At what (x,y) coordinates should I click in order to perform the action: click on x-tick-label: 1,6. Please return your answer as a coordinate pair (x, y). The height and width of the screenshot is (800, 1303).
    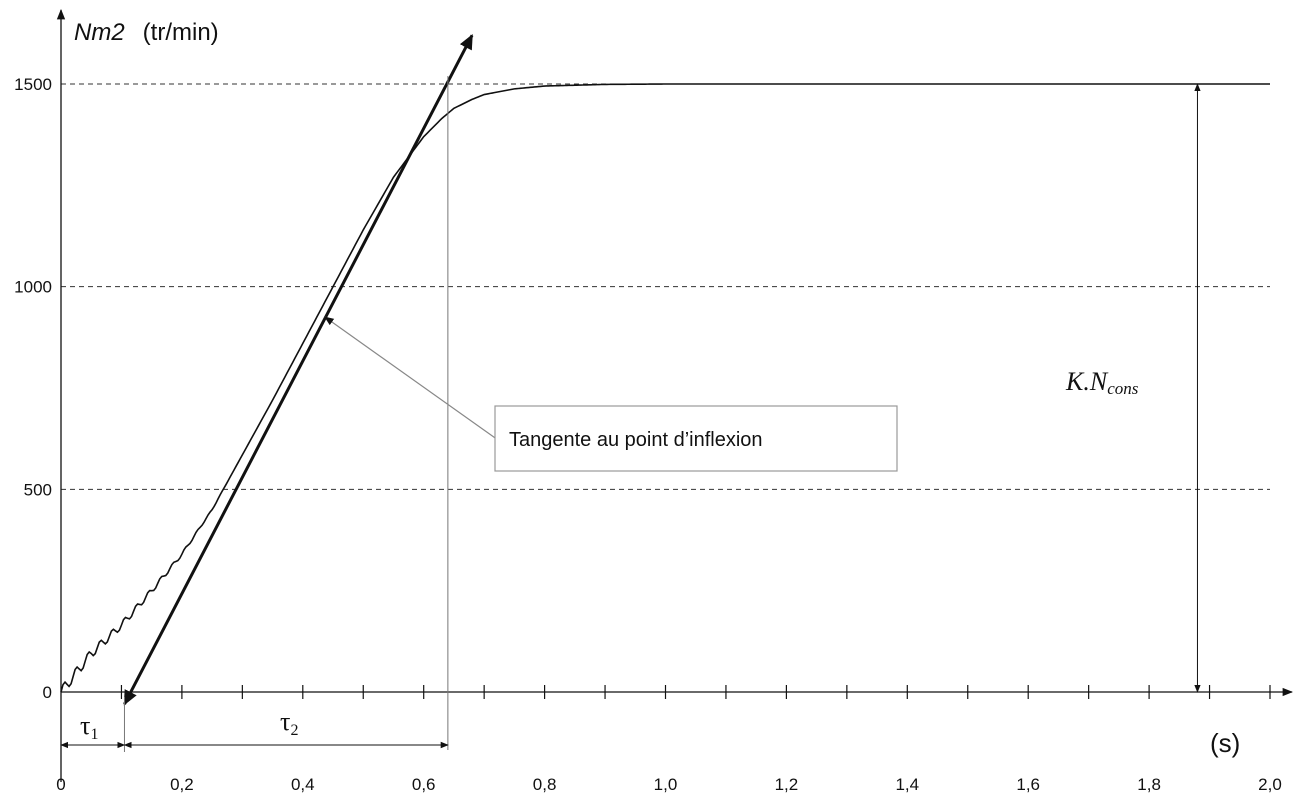
    Looking at the image, I should click on (1028, 784).